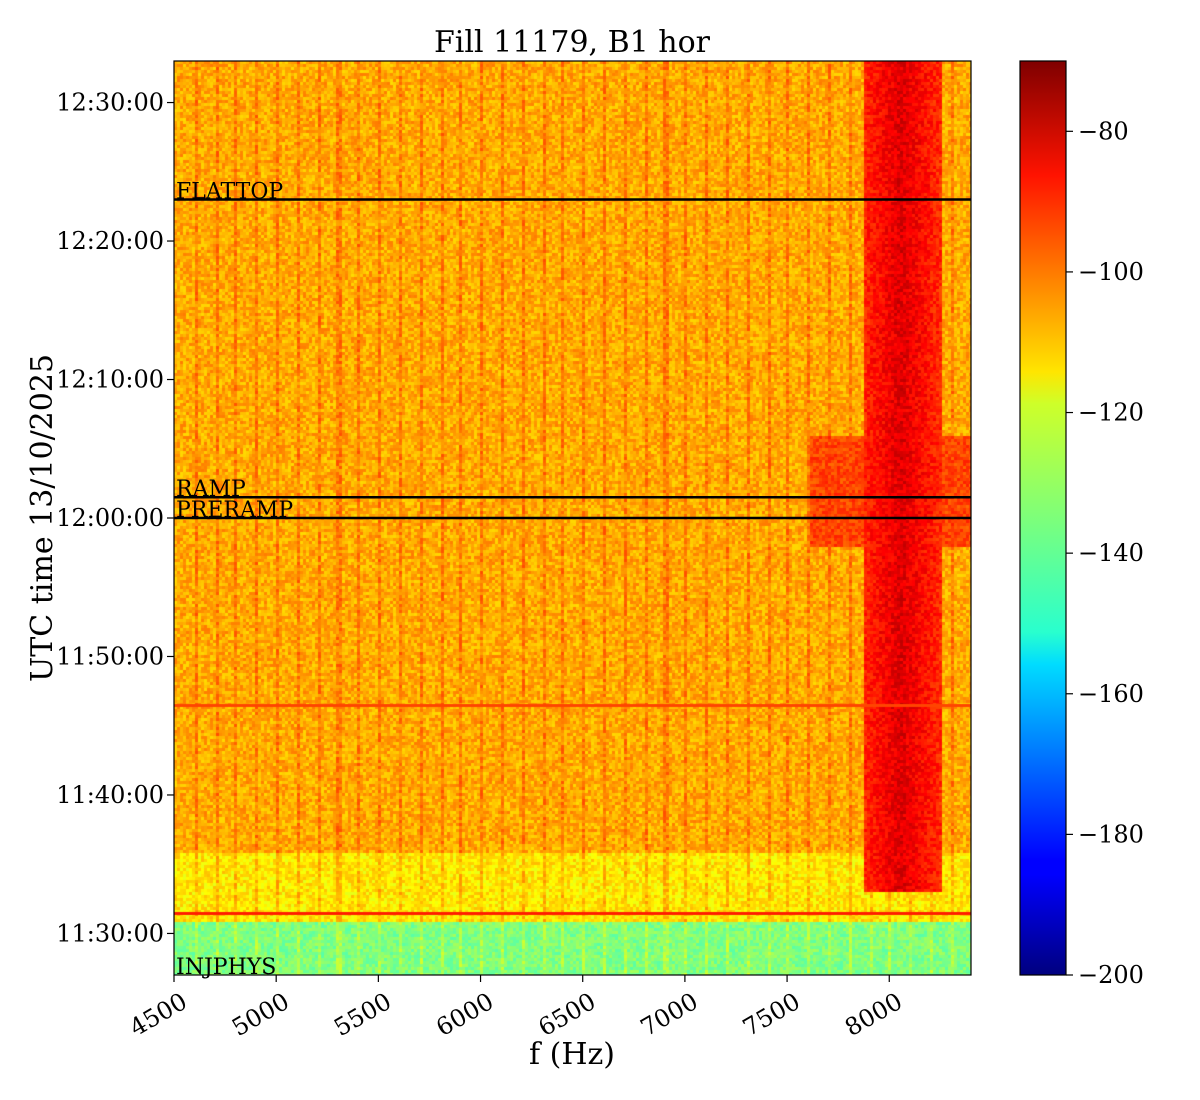  I want to click on y-tick-label: 11:40:00, so click(110, 795).